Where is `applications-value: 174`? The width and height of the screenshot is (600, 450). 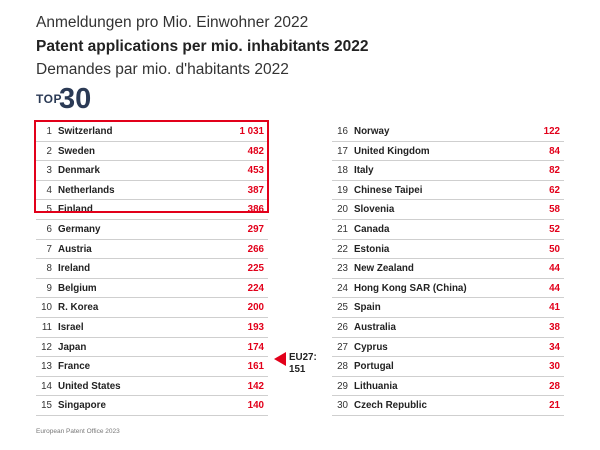
applications-value: 174 is located at coordinates (255, 347).